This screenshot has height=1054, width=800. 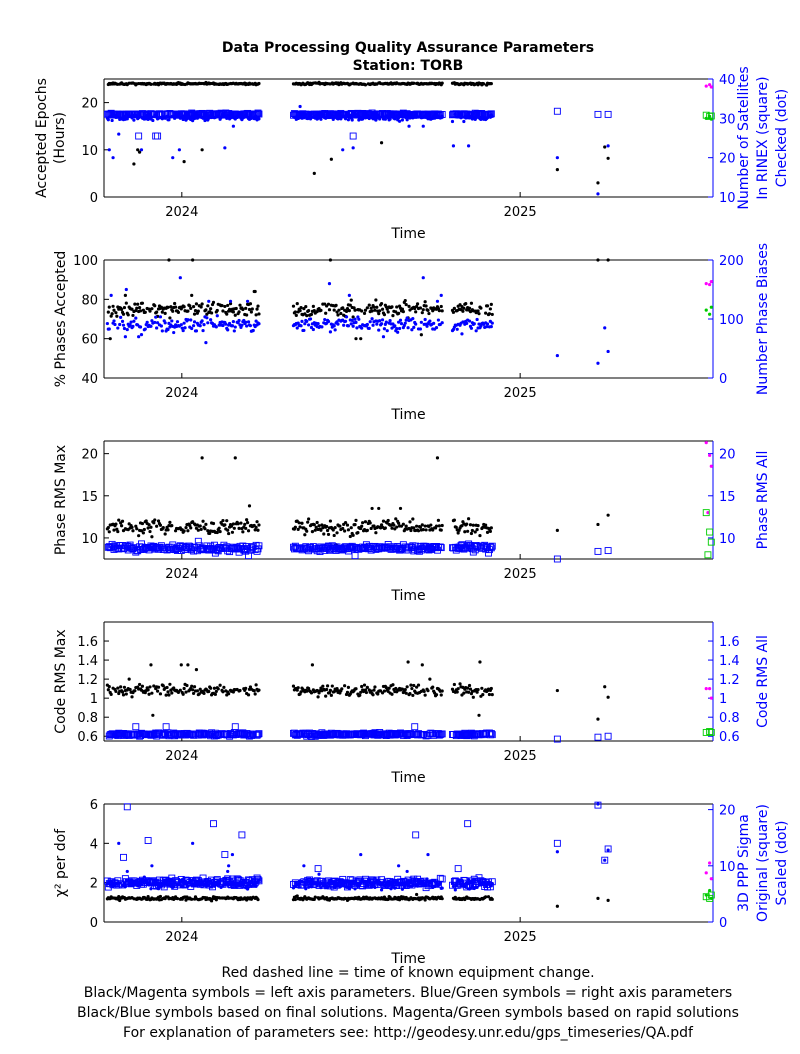 I want to click on plot-area, so click(x=409, y=311).